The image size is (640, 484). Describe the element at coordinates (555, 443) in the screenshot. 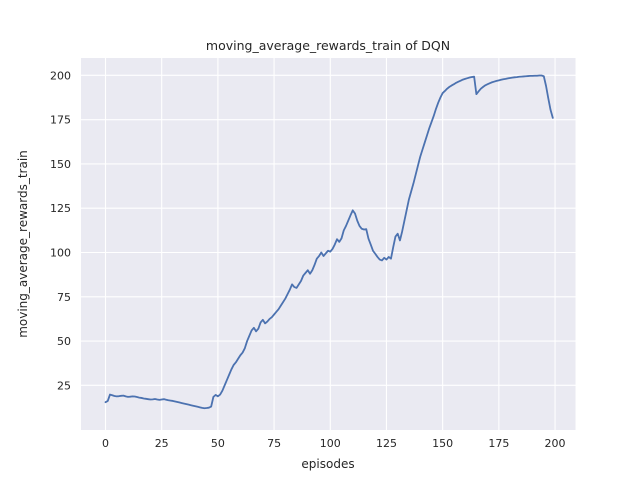

I see `x-tick-label: 200` at that location.